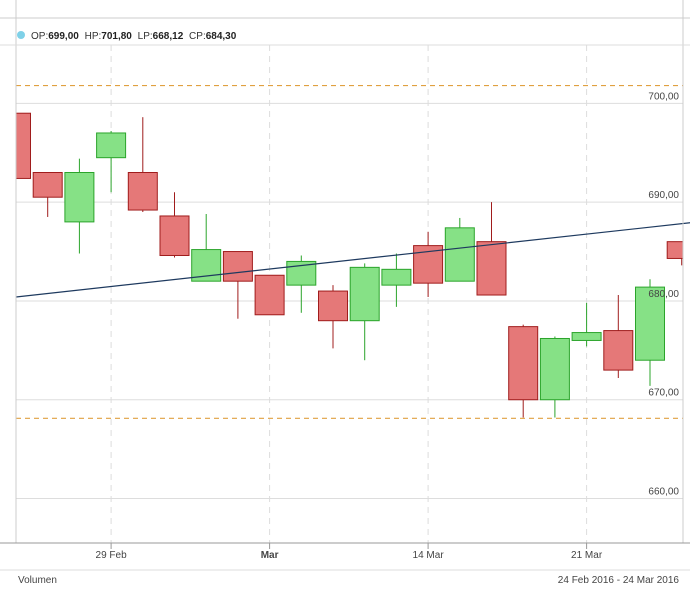 The height and width of the screenshot is (590, 690). I want to click on x-tick-label: 29 Feb, so click(112, 555).